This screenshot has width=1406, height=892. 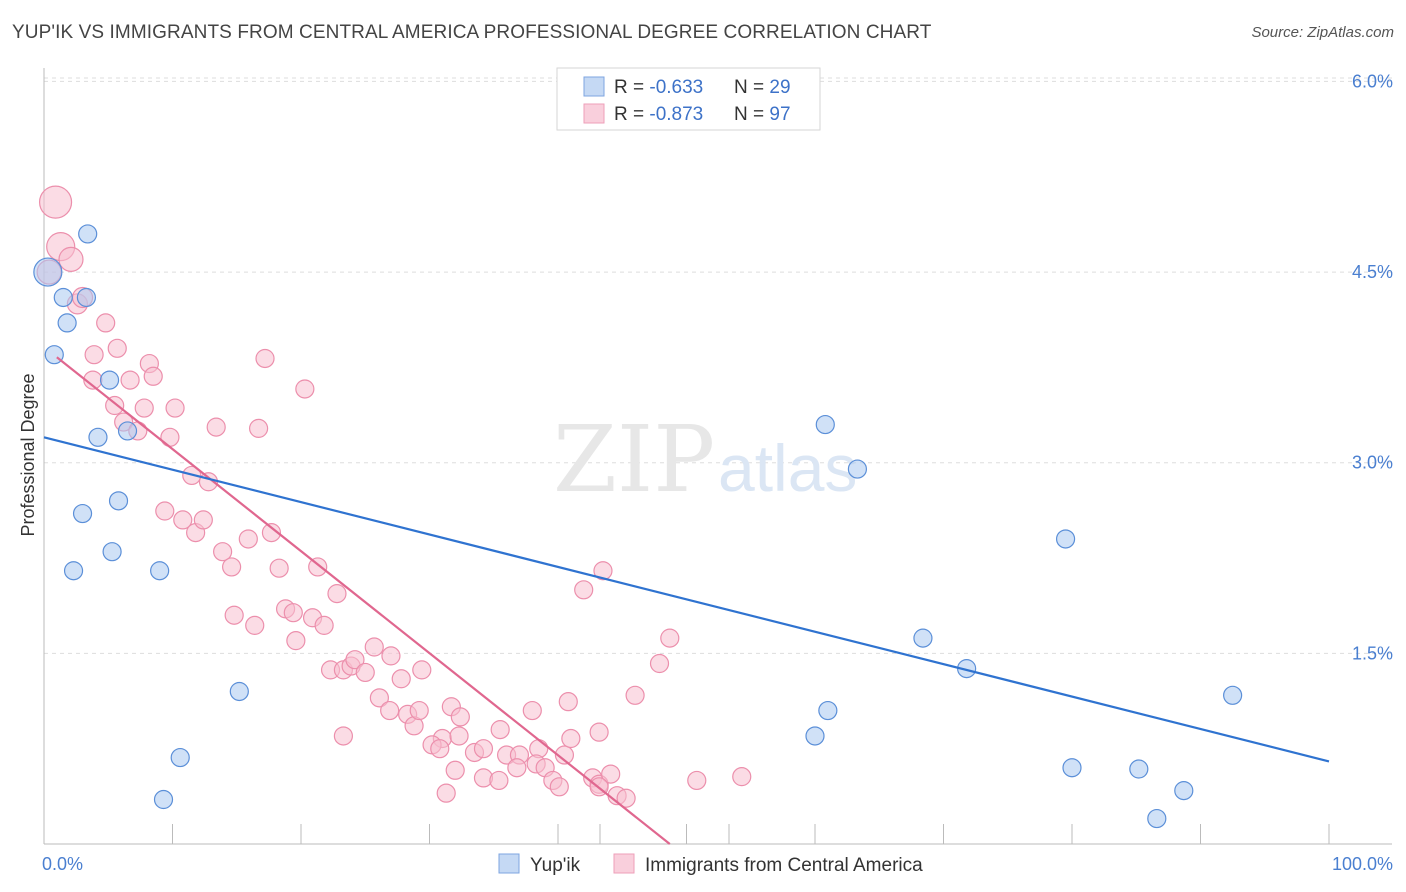 What do you see at coordinates (1372, 653) in the screenshot?
I see `y-tick-label: 1.5%` at bounding box center [1372, 653].